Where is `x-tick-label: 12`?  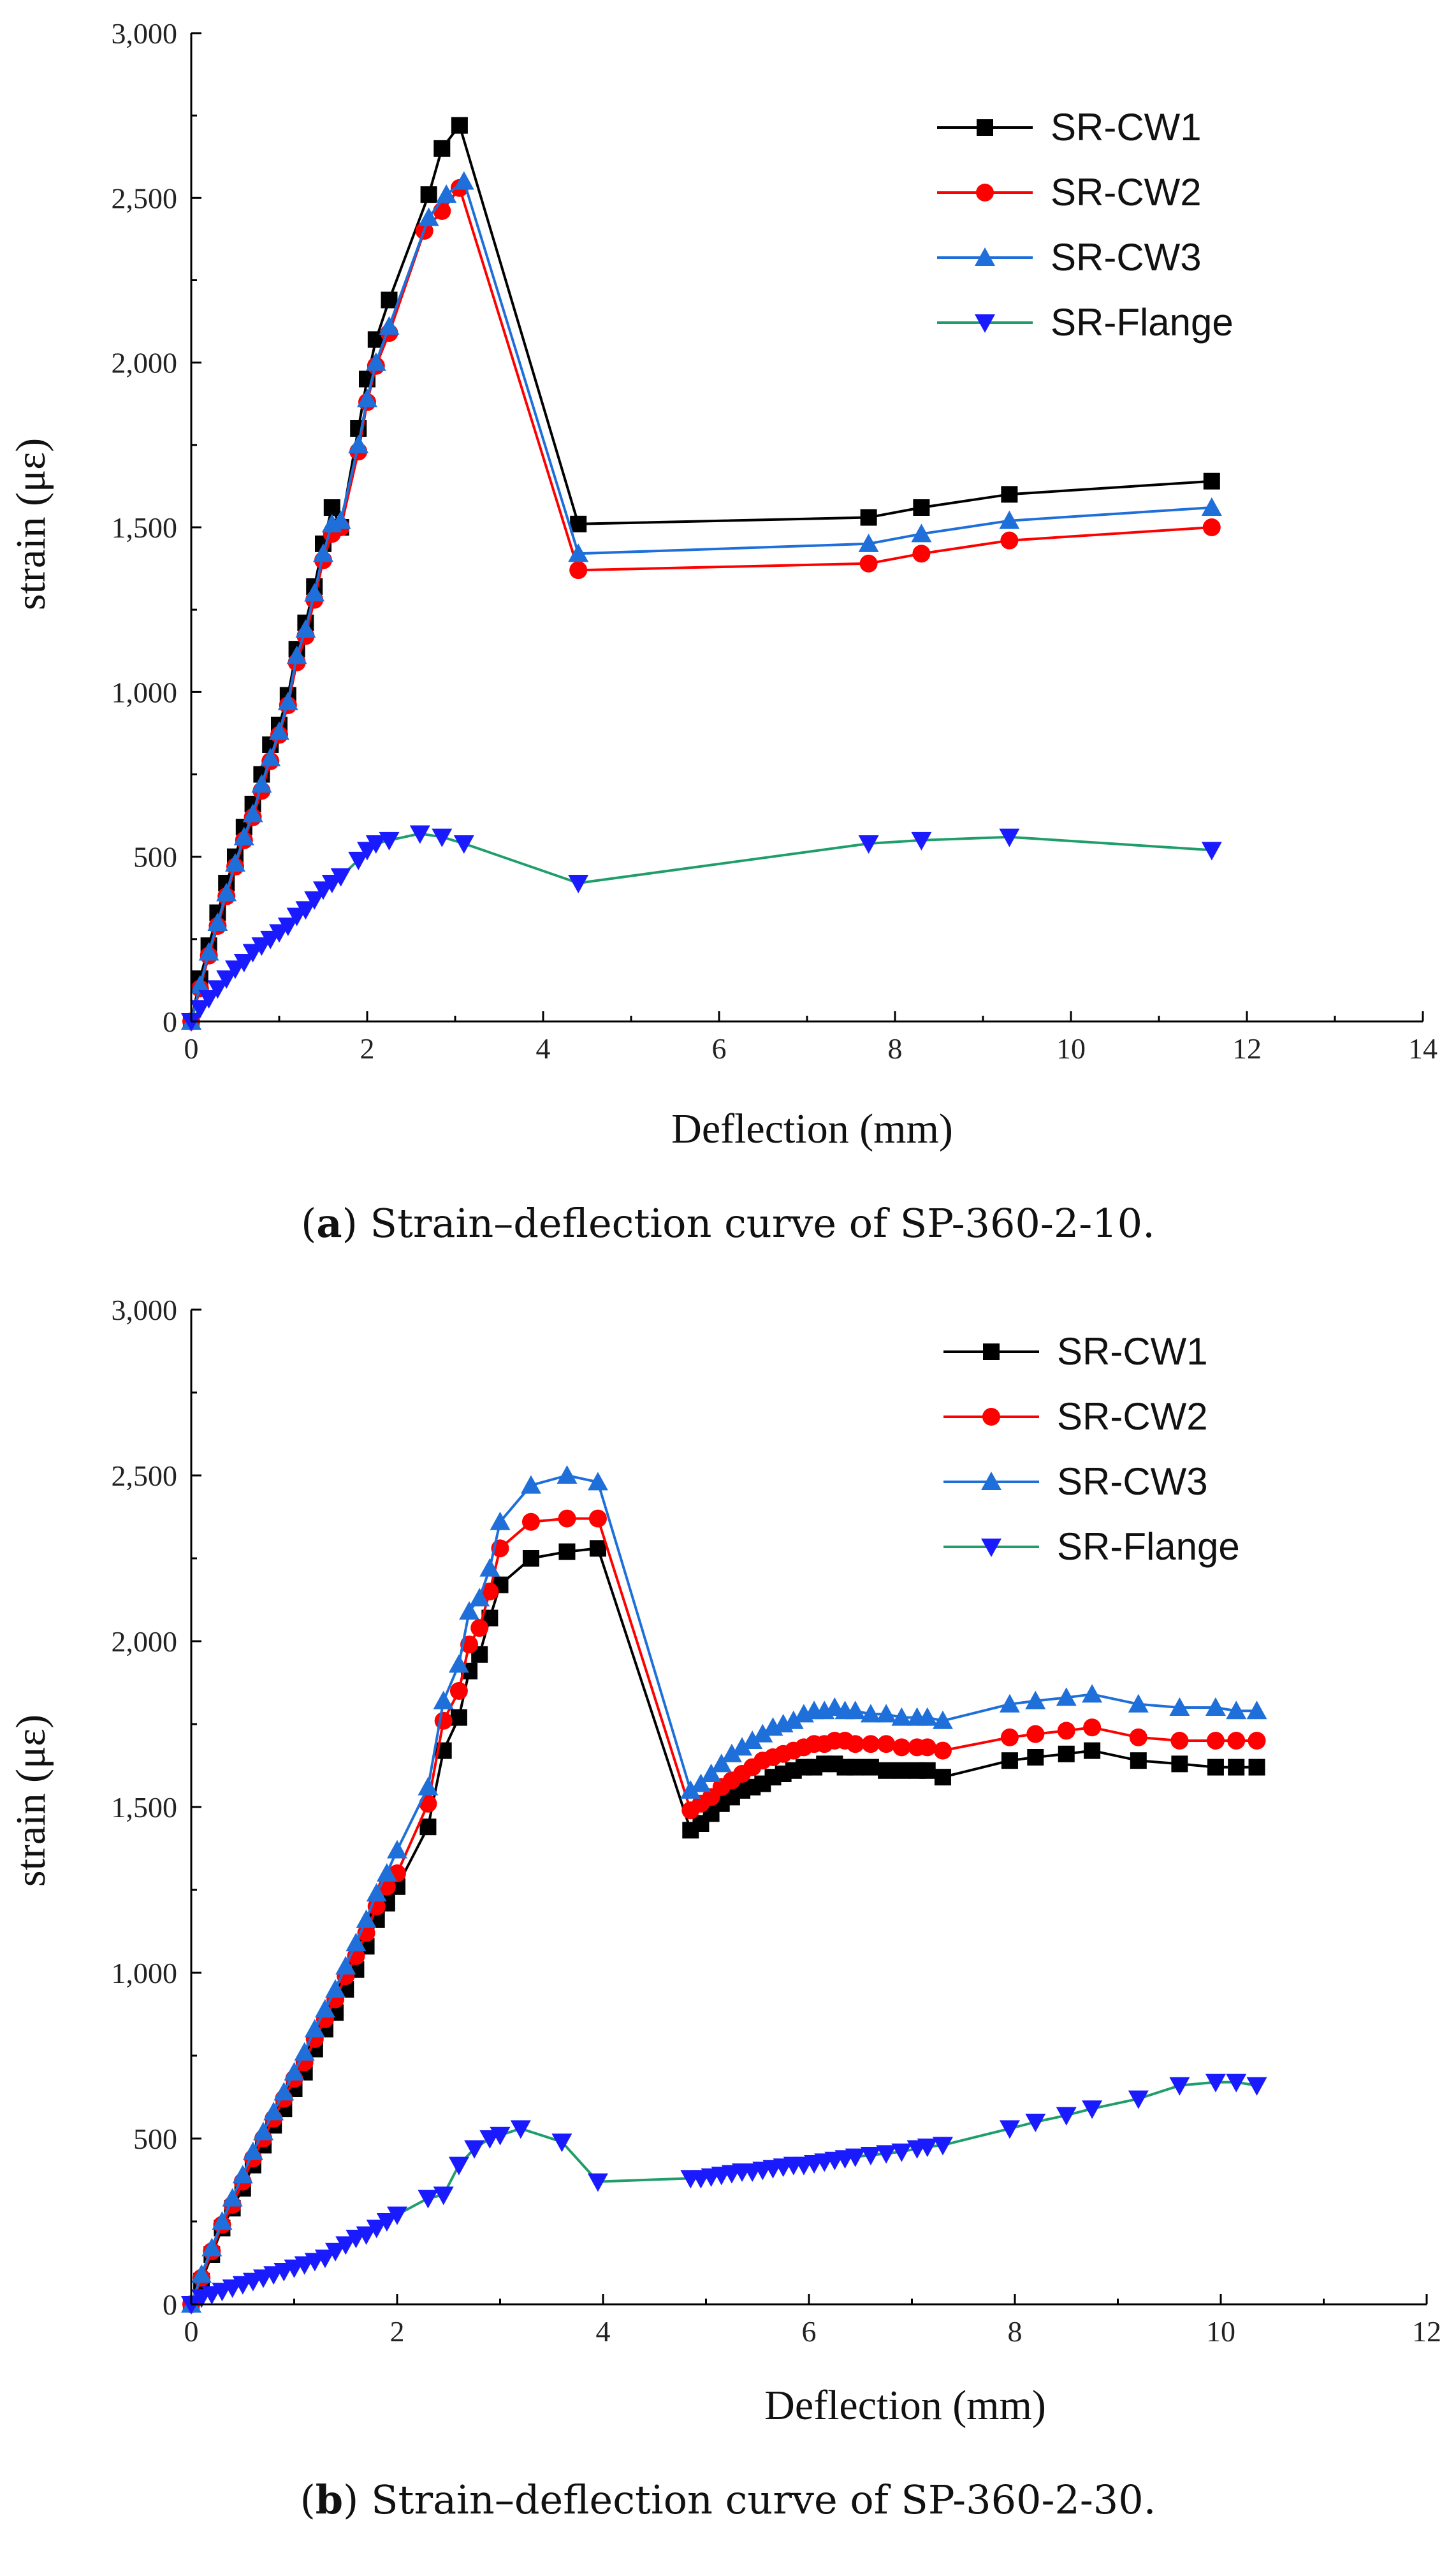
x-tick-label: 12 is located at coordinates (1426, 2331).